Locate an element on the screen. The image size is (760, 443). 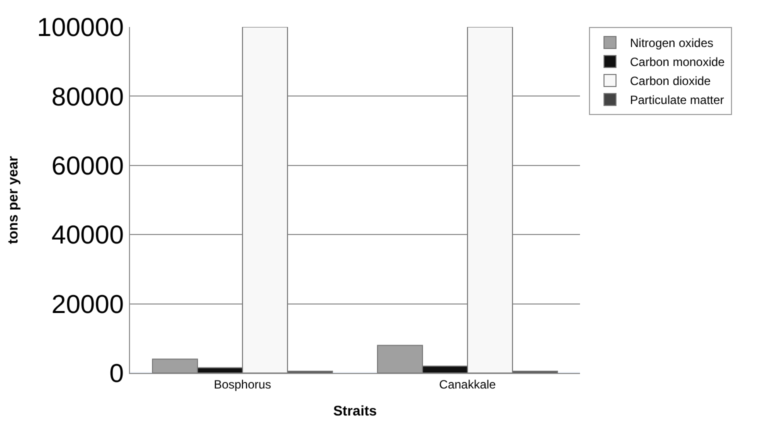
legend-label: Nitrogen oxides is located at coordinates (672, 43).